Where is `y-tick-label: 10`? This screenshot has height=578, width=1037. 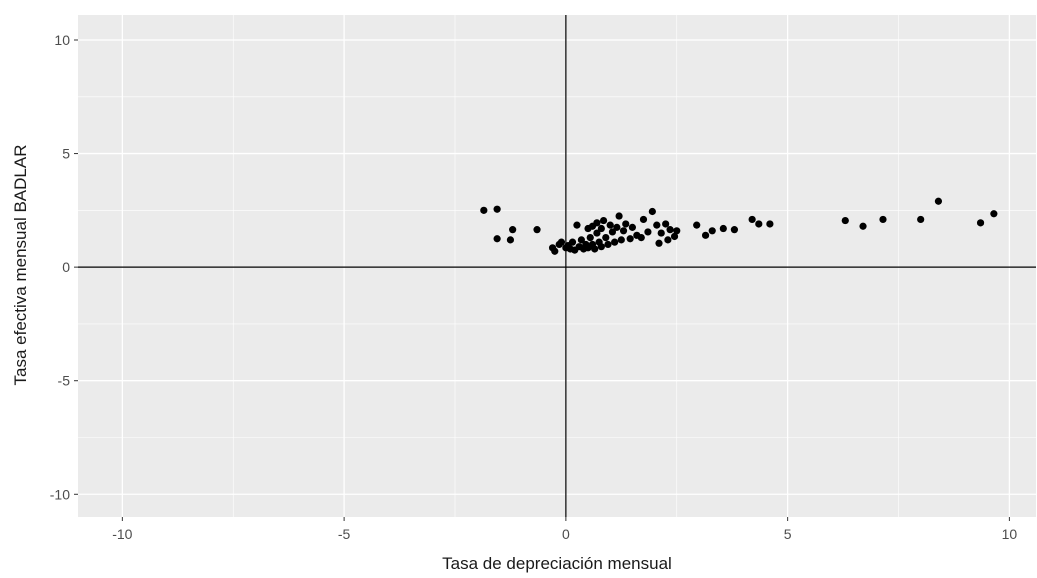
y-tick-label: 10 is located at coordinates (62, 40).